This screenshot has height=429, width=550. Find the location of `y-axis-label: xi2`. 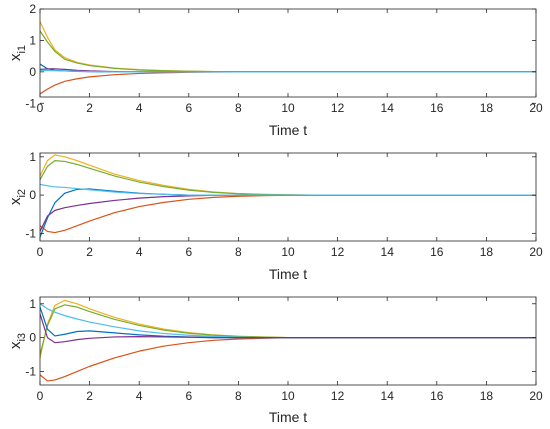

y-axis-label: xi2 is located at coordinates (17, 197).